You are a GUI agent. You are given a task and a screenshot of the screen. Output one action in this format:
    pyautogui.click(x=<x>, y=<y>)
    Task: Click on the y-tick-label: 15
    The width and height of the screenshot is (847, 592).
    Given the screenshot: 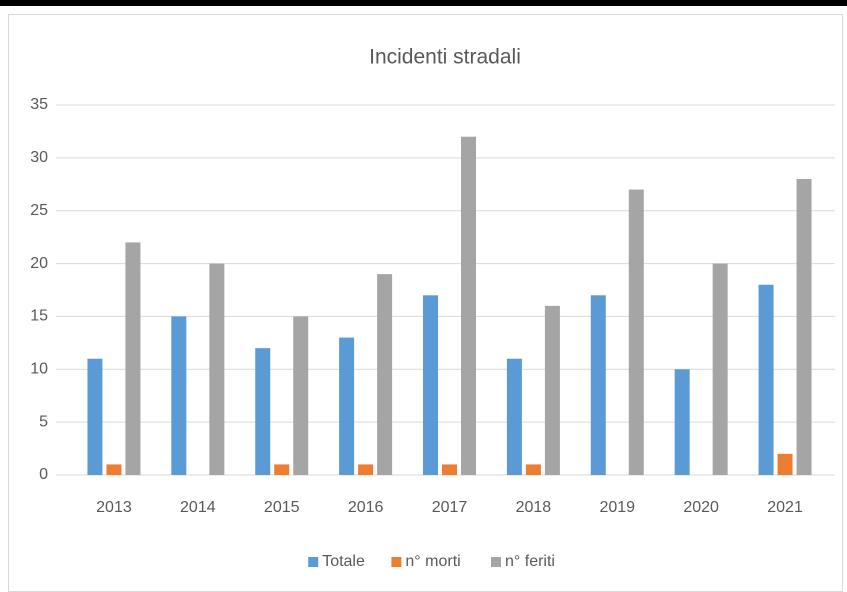 What is the action you would take?
    pyautogui.click(x=39, y=316)
    